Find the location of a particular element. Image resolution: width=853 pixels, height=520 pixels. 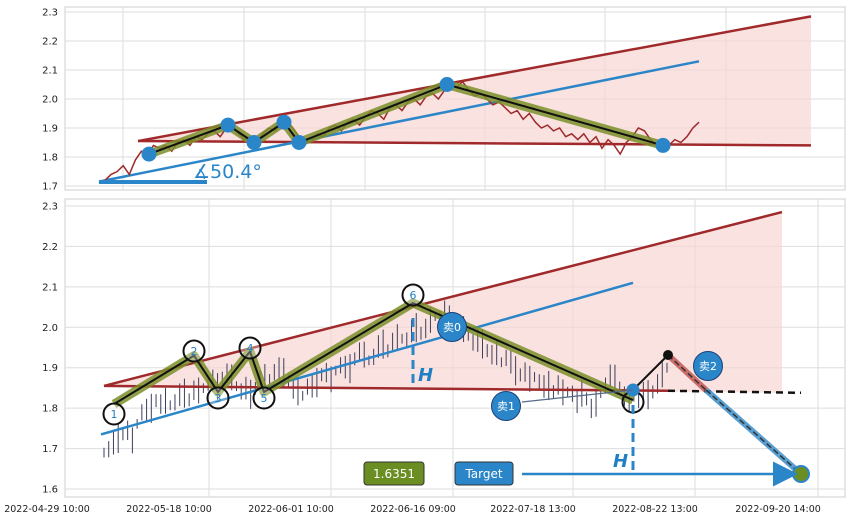

wave-label: 6 is located at coordinates (413, 295).